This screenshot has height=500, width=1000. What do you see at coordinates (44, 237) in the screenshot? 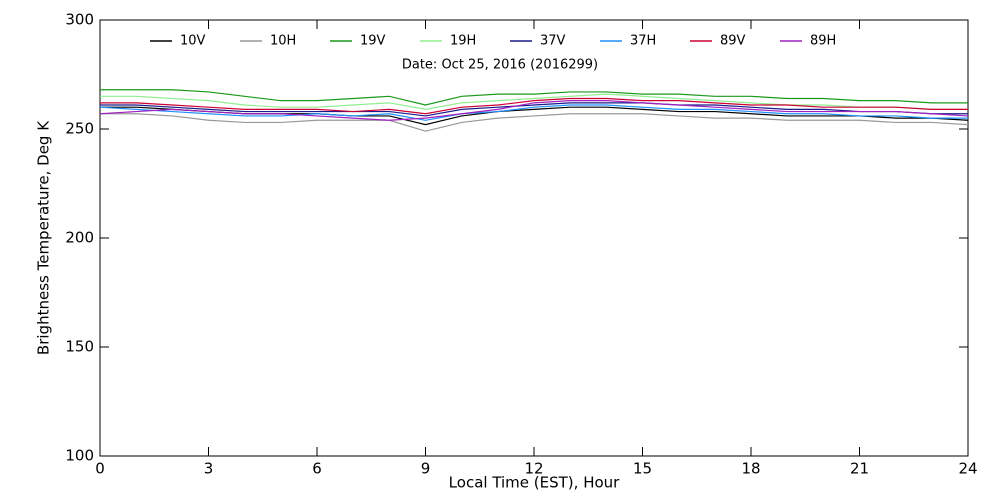
I see `y-axis-label: Brightness Temperature, Deg K` at bounding box center [44, 237].